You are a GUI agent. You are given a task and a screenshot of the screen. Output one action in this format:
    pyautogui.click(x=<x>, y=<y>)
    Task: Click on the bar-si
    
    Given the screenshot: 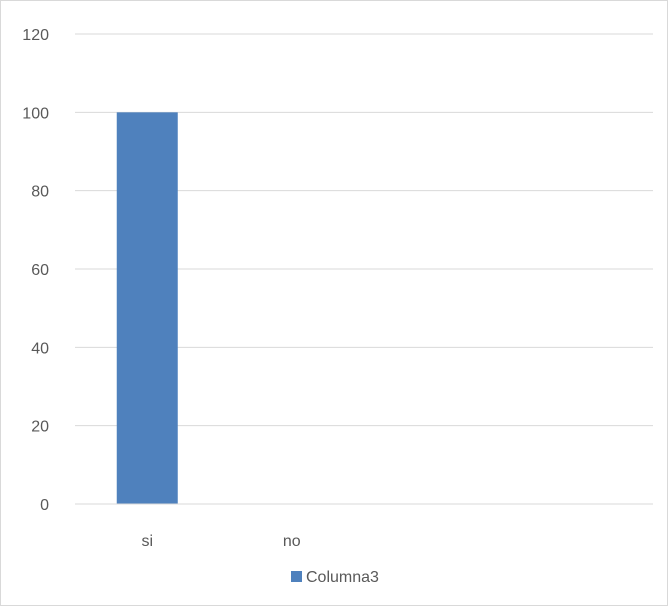 What is the action you would take?
    pyautogui.click(x=147, y=308)
    